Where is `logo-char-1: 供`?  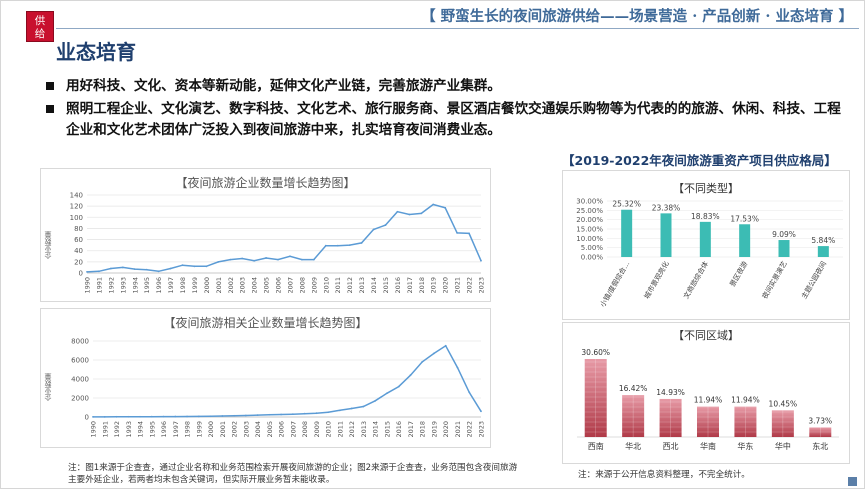
logo-char-1: 供 is located at coordinates (40, 21).